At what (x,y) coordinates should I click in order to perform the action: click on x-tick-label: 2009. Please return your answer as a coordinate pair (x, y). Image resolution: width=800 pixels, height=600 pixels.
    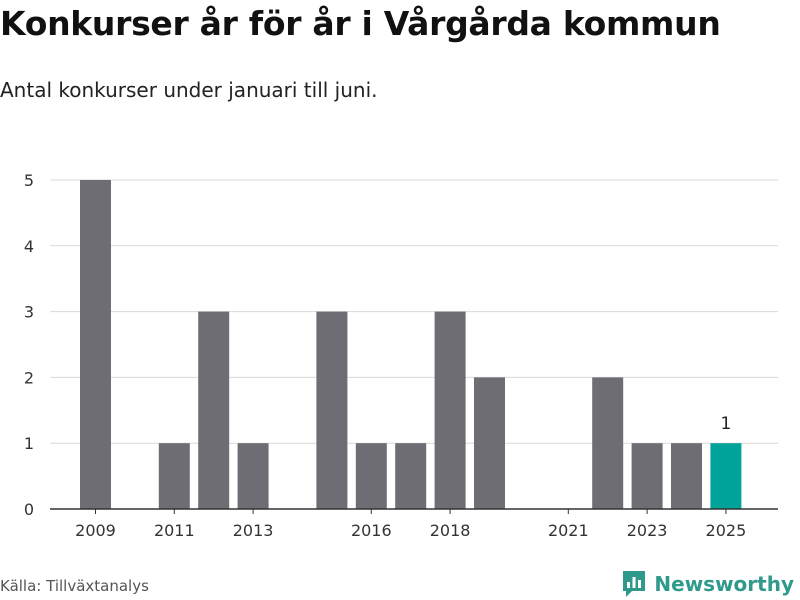
    Looking at the image, I should click on (95, 530).